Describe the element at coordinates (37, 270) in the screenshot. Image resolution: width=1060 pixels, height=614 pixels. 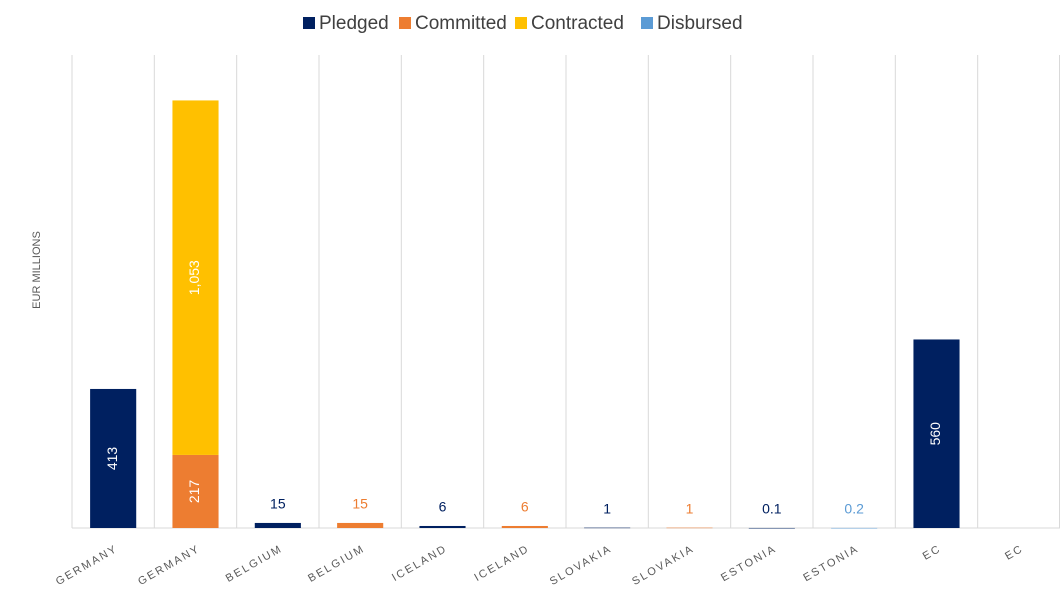
I see `y-axis-title: EUR MILLIONS` at that location.